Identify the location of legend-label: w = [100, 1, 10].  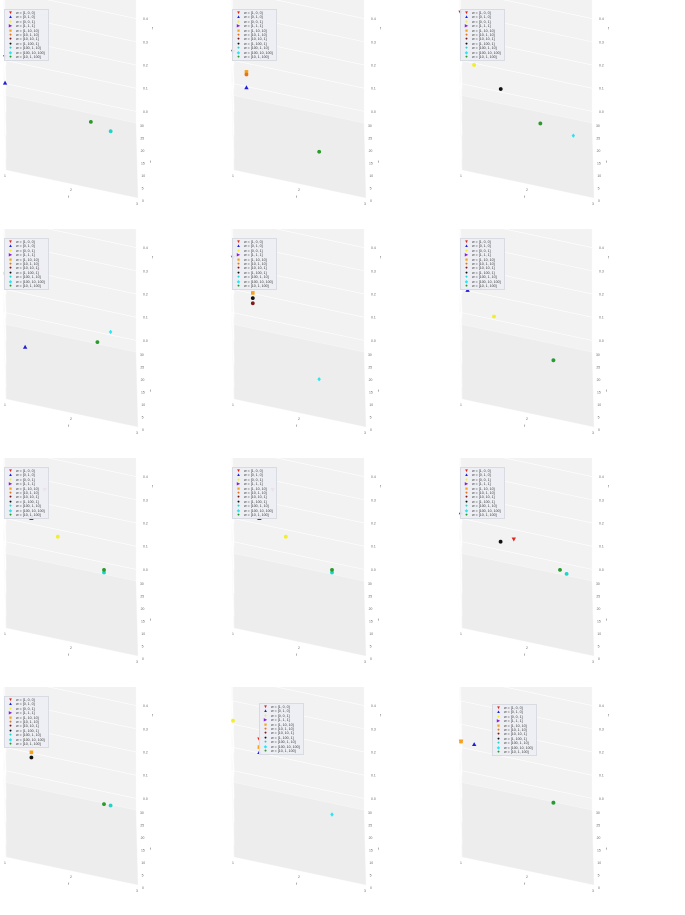
(516, 743).